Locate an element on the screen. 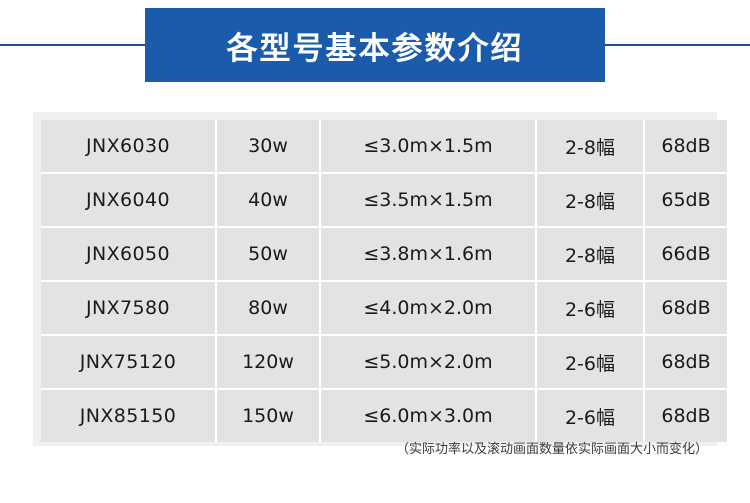 The image size is (750, 503). table-row: JNX6030 30w ≤3.0m×1.5m 2-8幅 68dB is located at coordinates (384, 147).